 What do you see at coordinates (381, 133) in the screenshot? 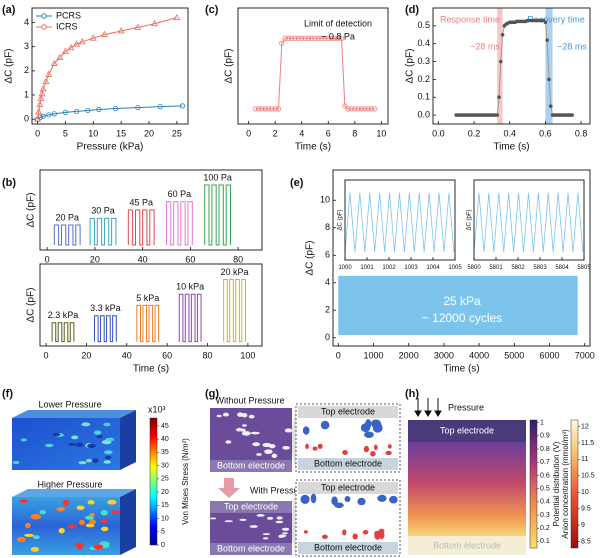
I see `x-tick-label: 10` at bounding box center [381, 133].